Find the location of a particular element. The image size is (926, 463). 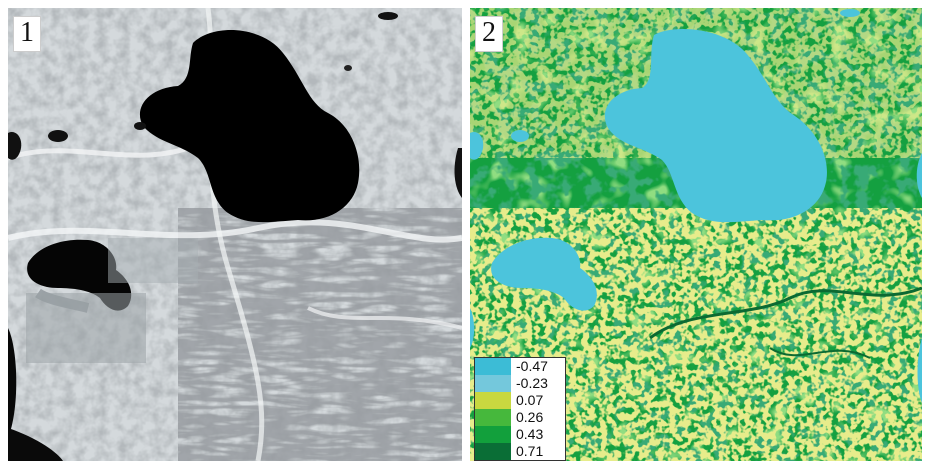

map-legend: -0.47 -0.23 0.07 0.26 0.43 0.71 is located at coordinates (520, 409).